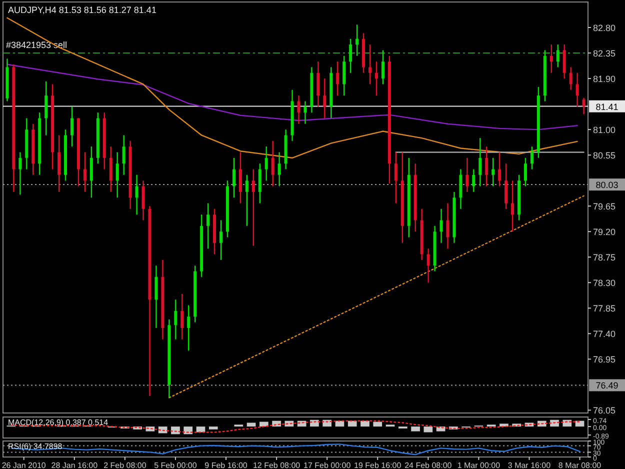 Image resolution: width=625 pixels, height=469 pixels. Describe the element at coordinates (604, 155) in the screenshot. I see `y-tick-label: 80.55` at that location.